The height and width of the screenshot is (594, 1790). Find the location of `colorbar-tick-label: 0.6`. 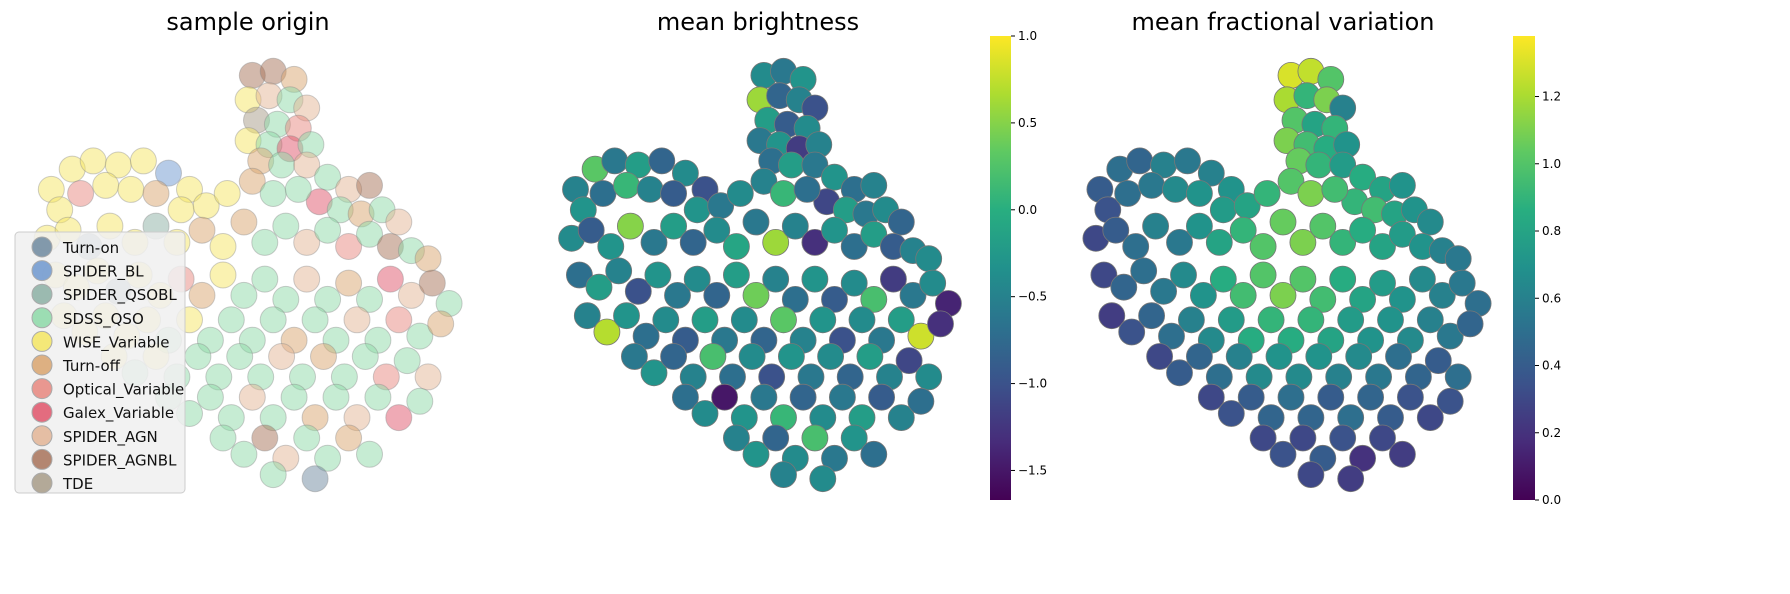

colorbar-tick-label: 0.6 is located at coordinates (1551, 298).